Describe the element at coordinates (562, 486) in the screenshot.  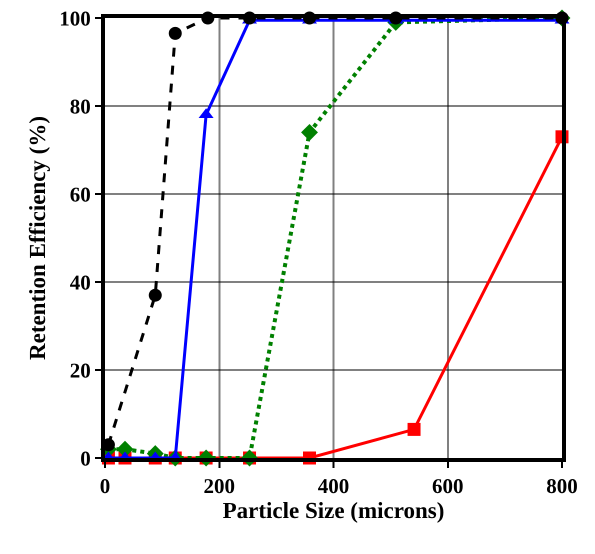
I see `x-tick-label: 800` at that location.